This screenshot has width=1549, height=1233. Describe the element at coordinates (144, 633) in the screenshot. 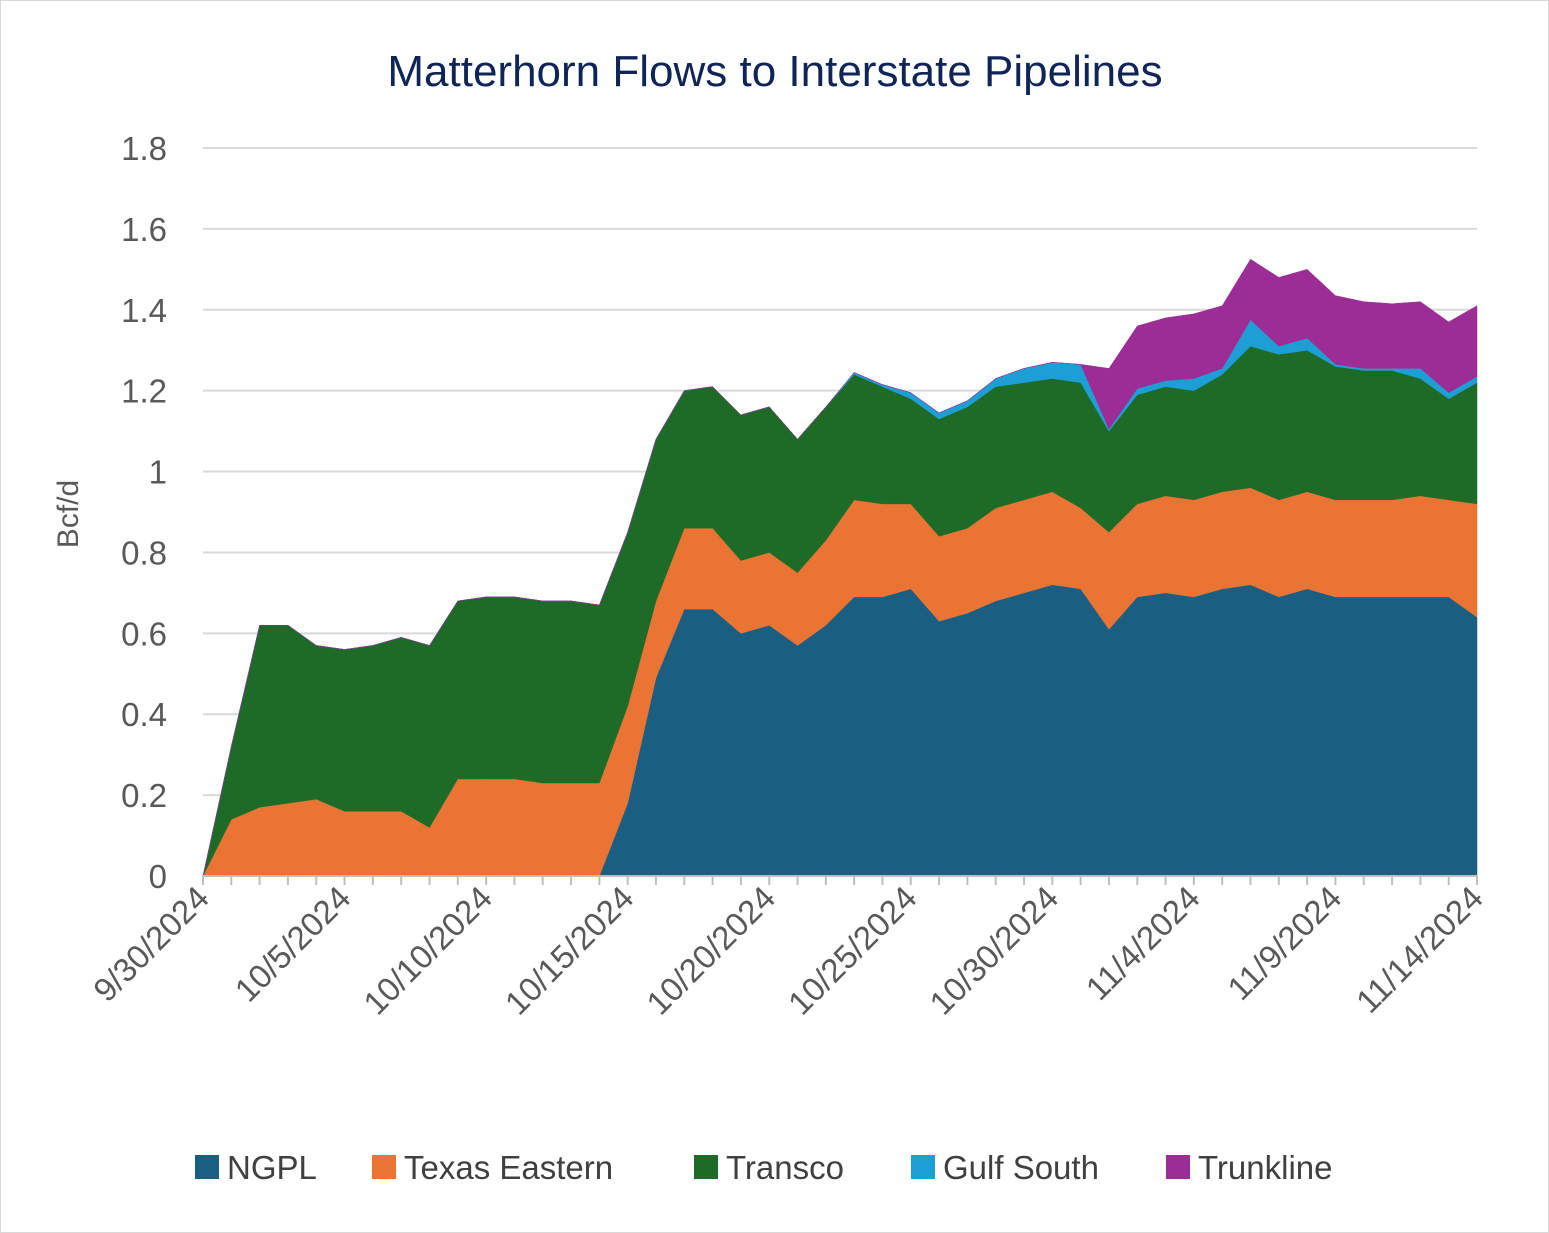

I see `y-tick-label: 0.6` at that location.